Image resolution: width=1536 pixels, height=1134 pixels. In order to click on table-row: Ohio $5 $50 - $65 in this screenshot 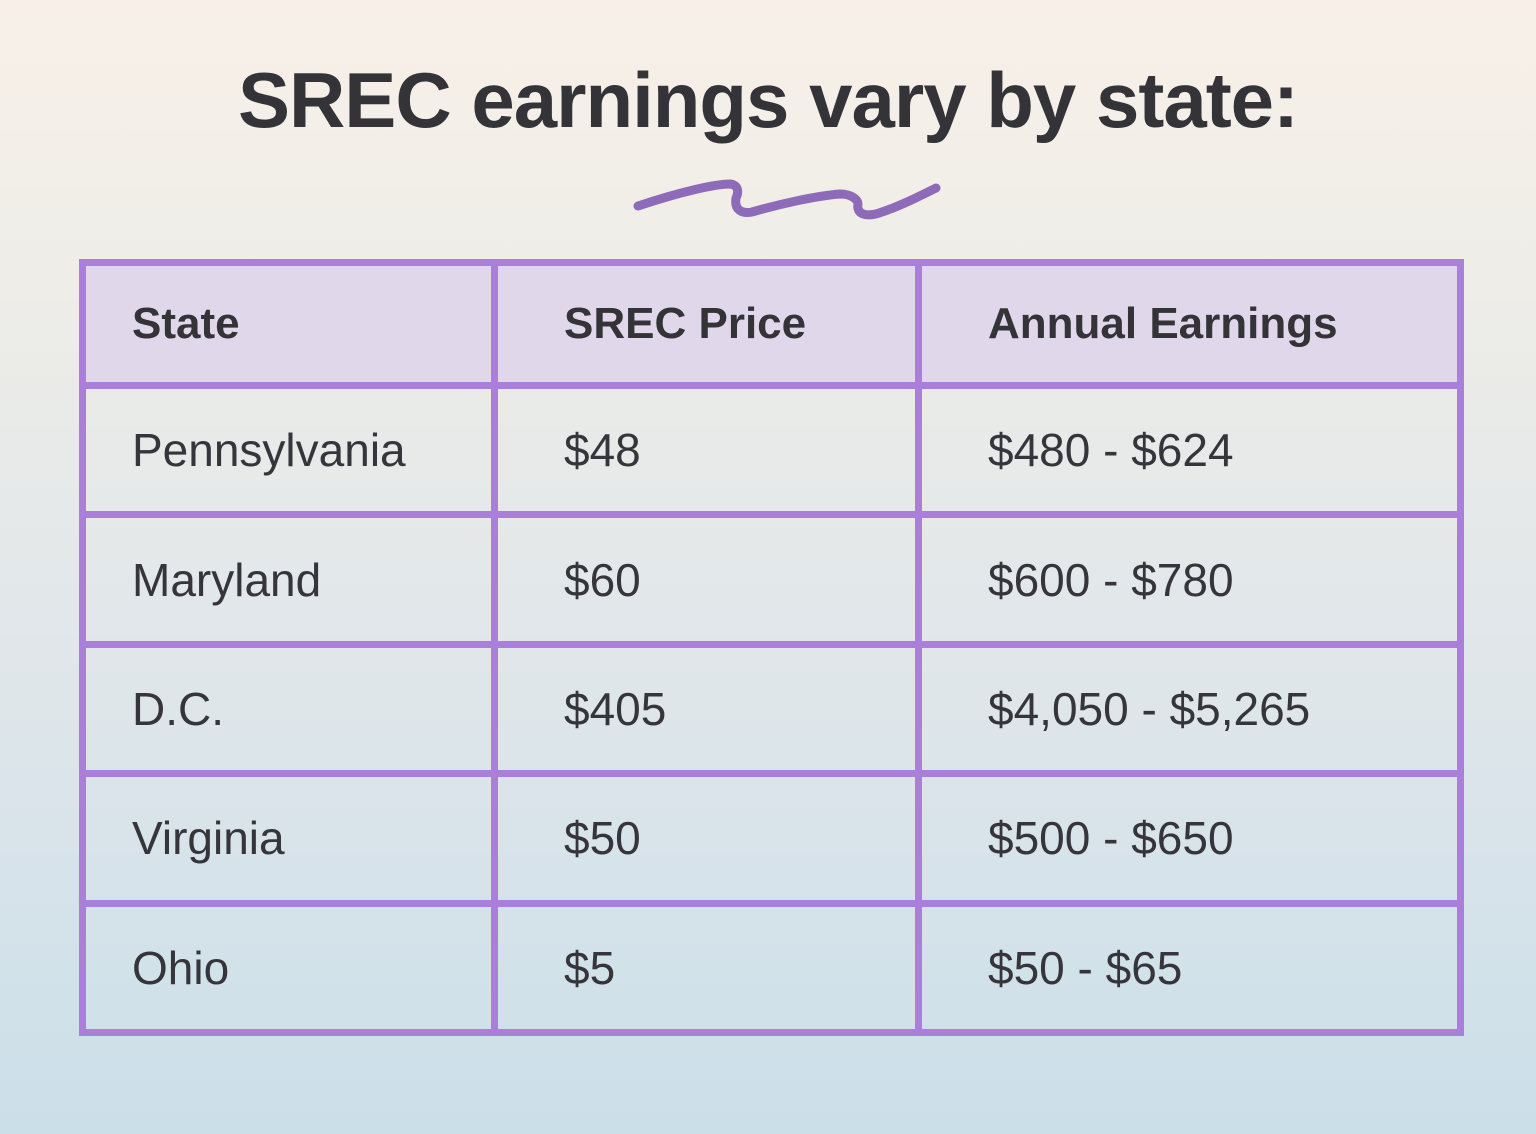, I will do `click(771, 968)`.